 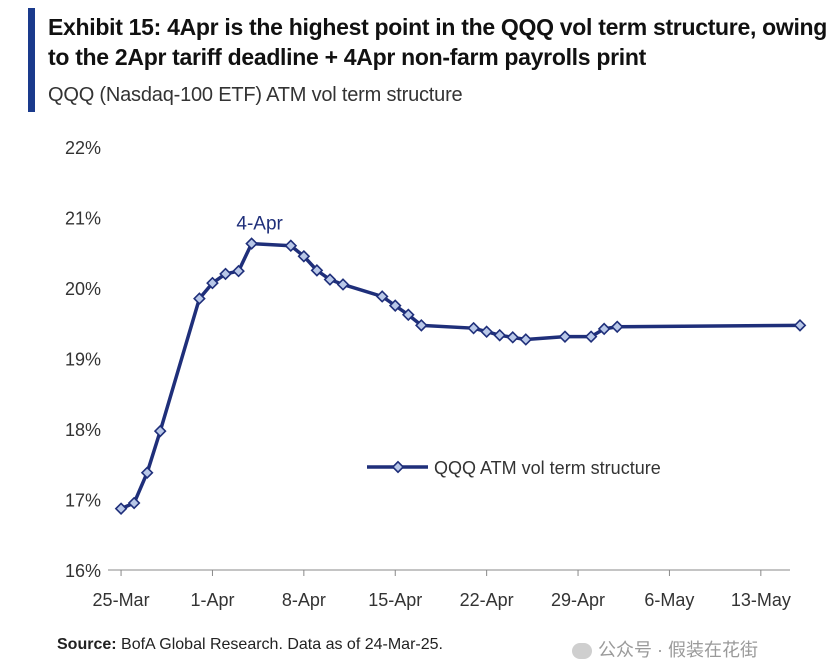 I want to click on y-tick-label: 17%, so click(x=83, y=501).